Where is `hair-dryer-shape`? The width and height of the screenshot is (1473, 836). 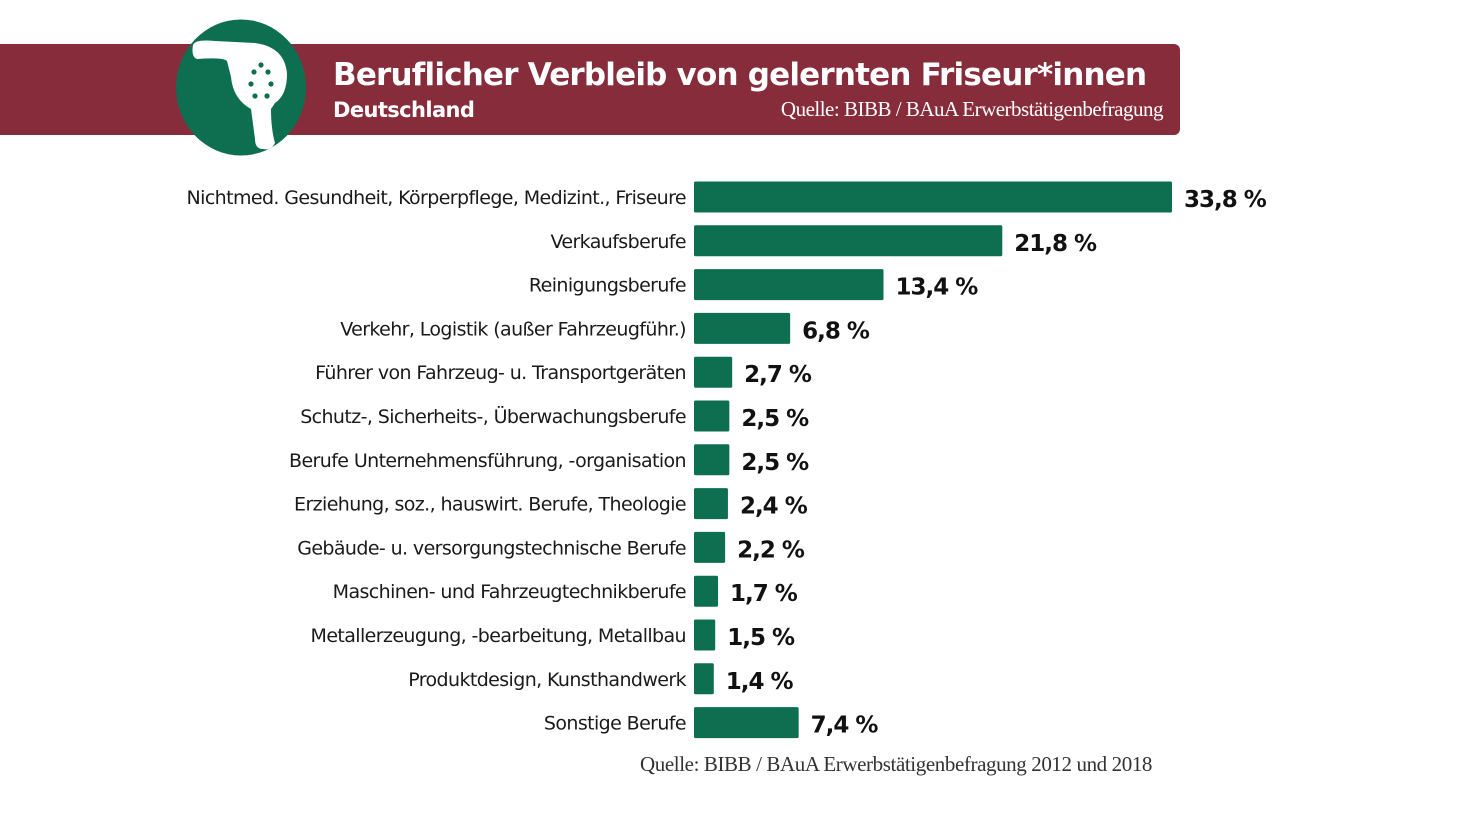 hair-dryer-shape is located at coordinates (239, 95).